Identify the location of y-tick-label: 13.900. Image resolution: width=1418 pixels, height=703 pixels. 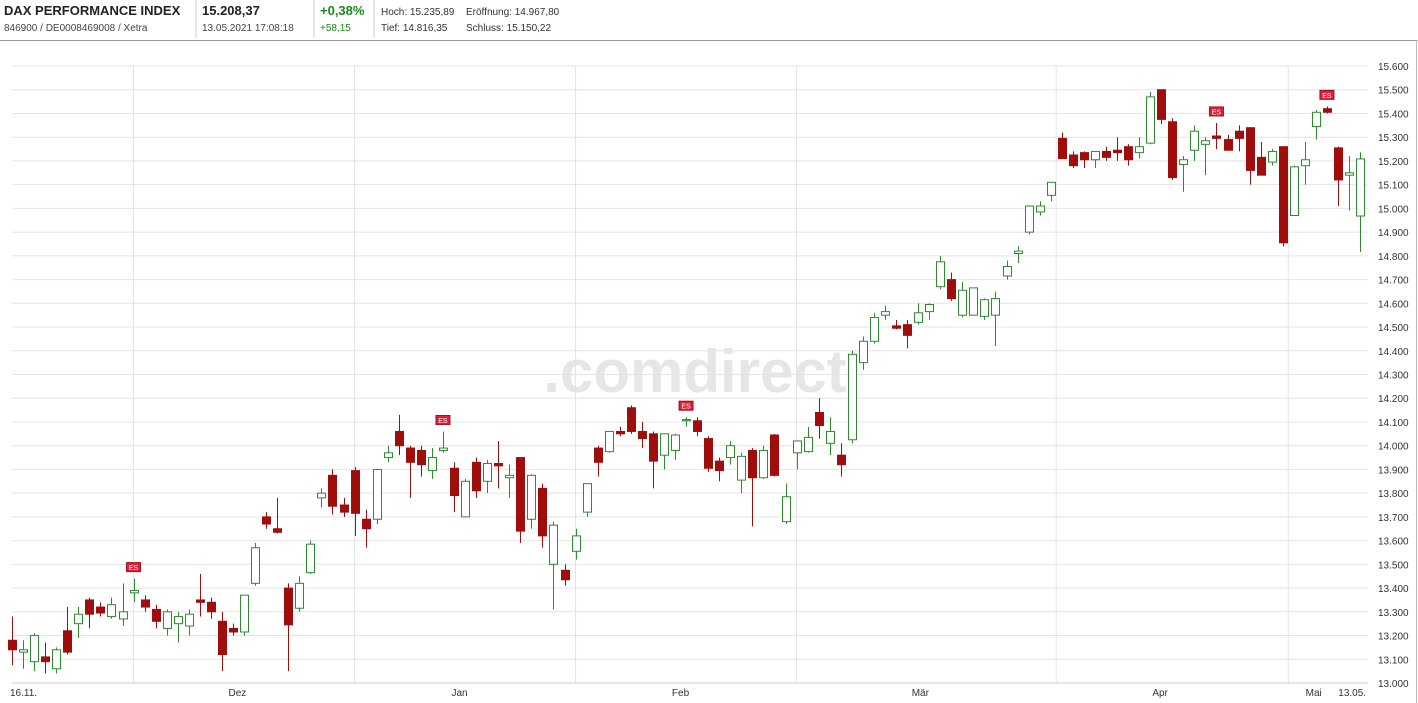
(1393, 470).